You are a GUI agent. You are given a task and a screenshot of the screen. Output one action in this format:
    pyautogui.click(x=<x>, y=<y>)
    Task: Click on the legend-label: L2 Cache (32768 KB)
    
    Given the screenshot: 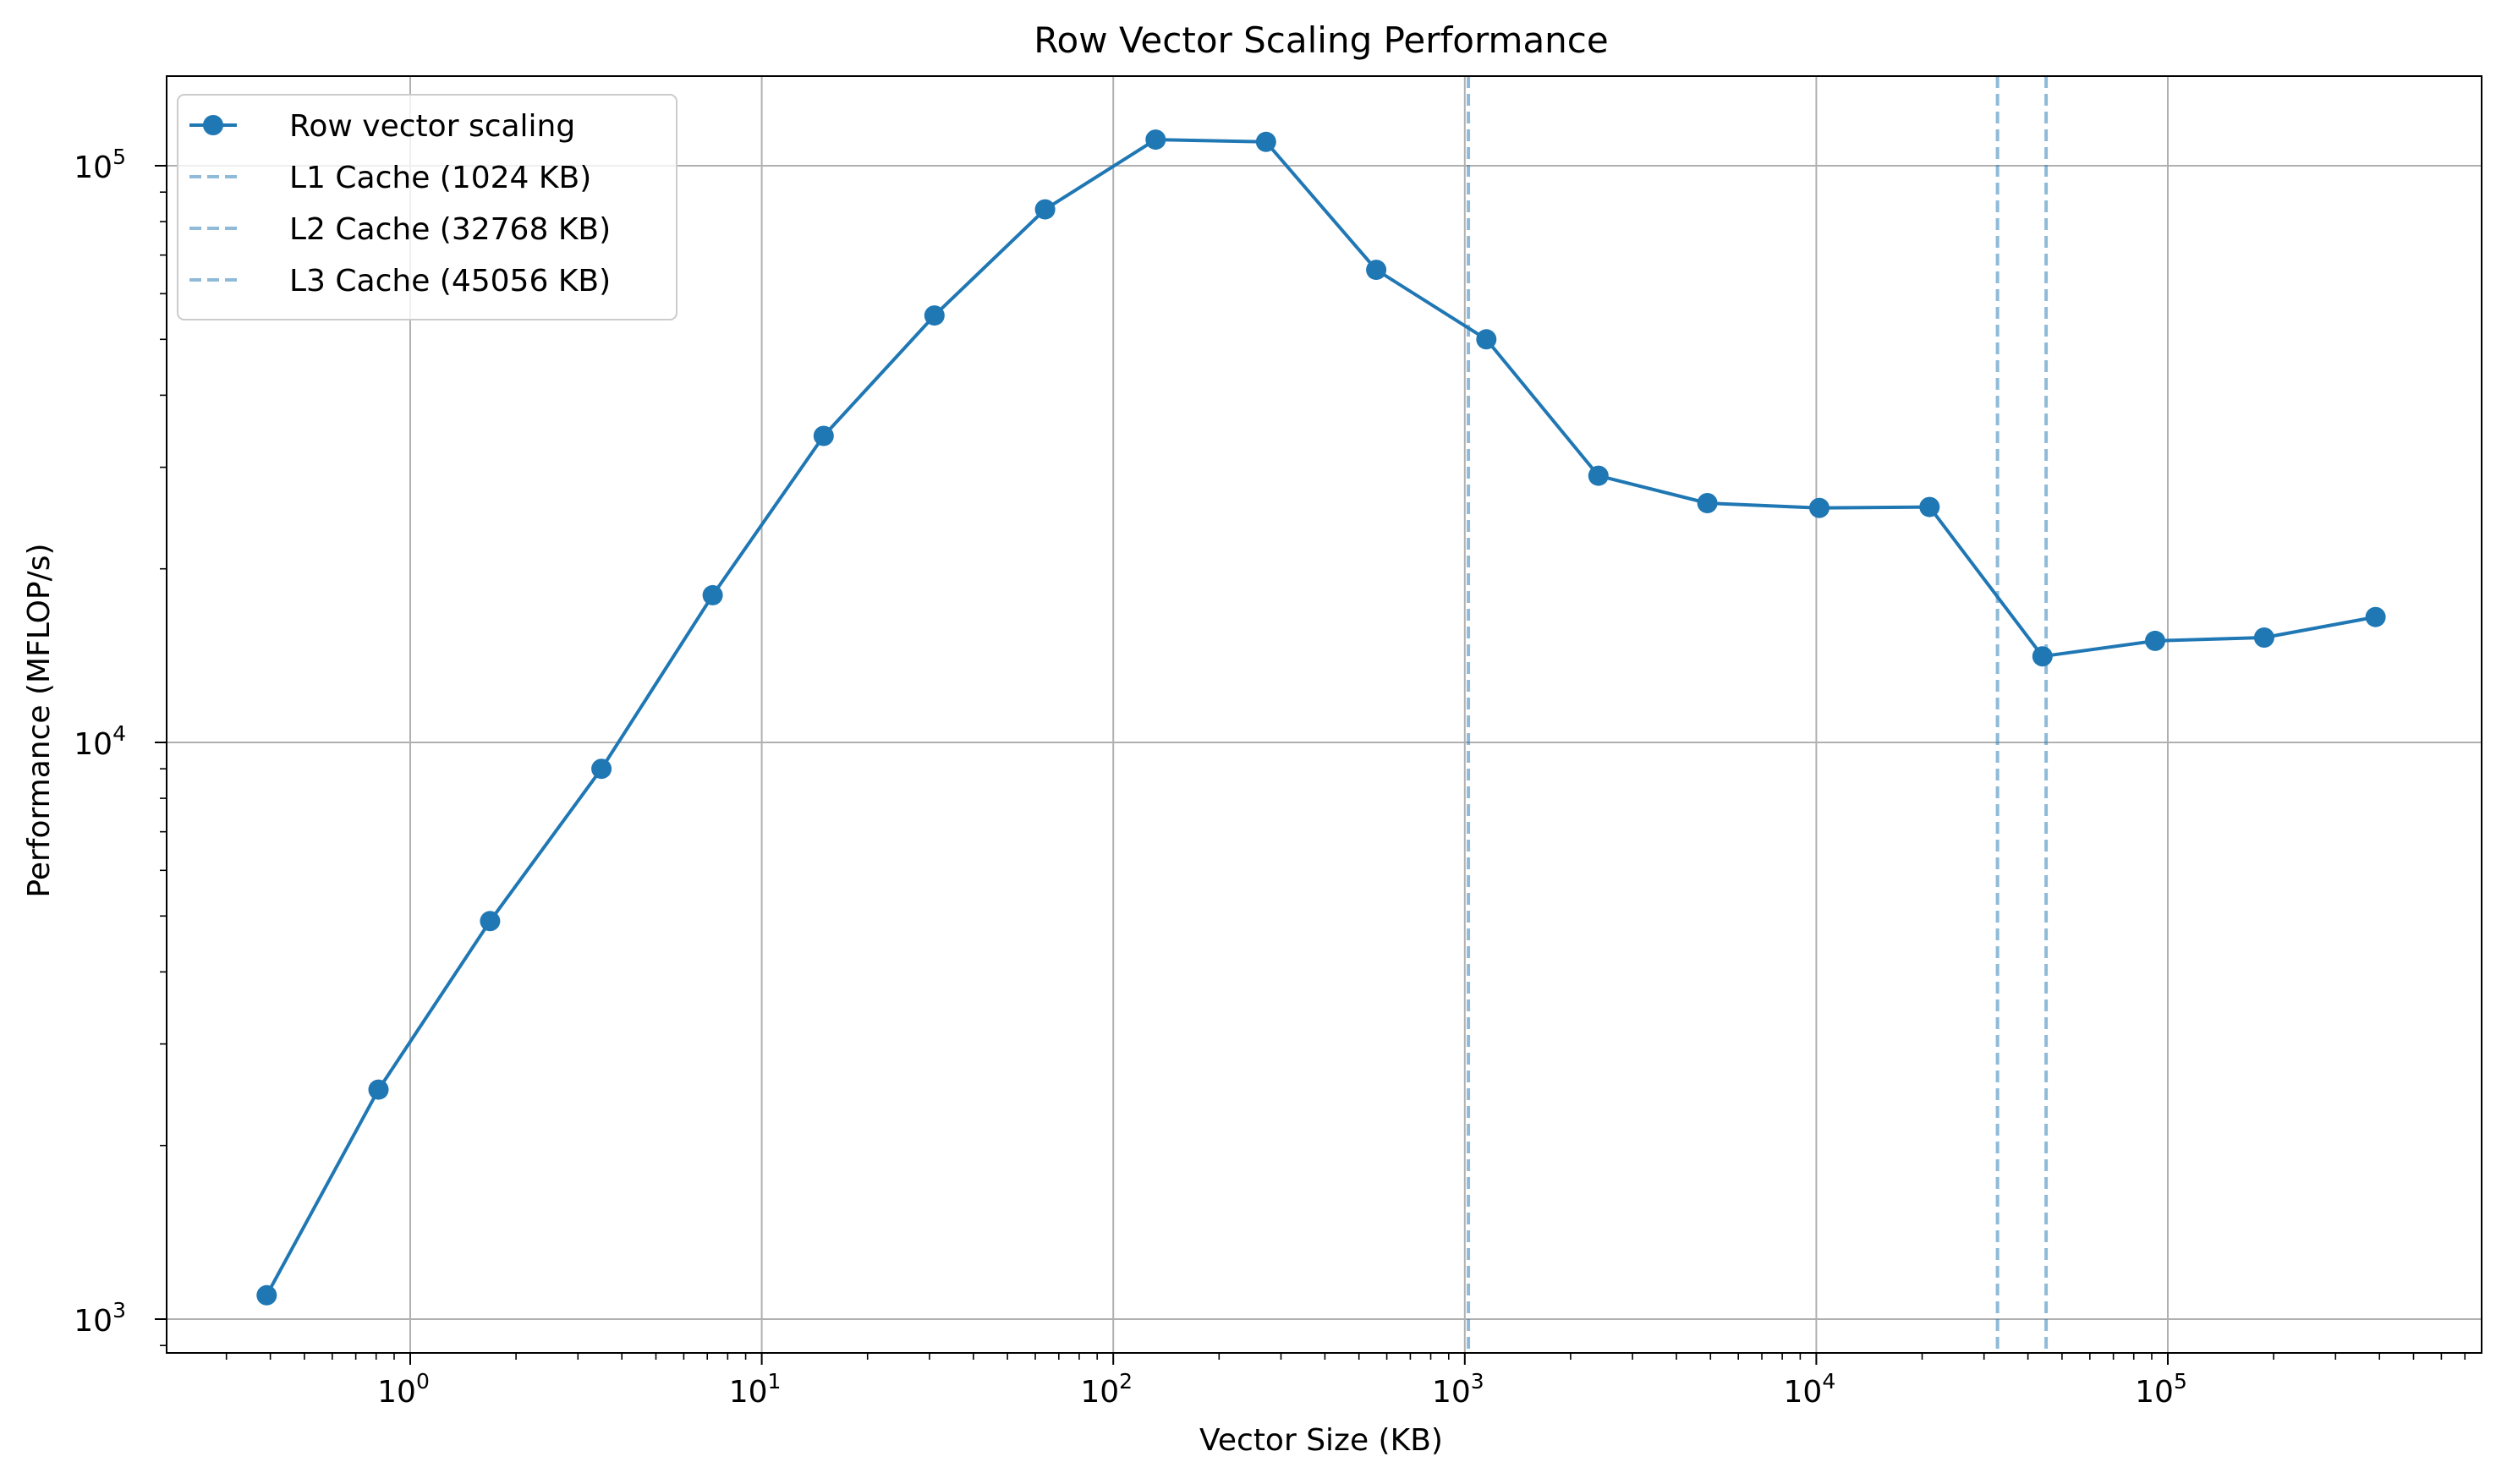 What is the action you would take?
    pyautogui.click(x=450, y=229)
    